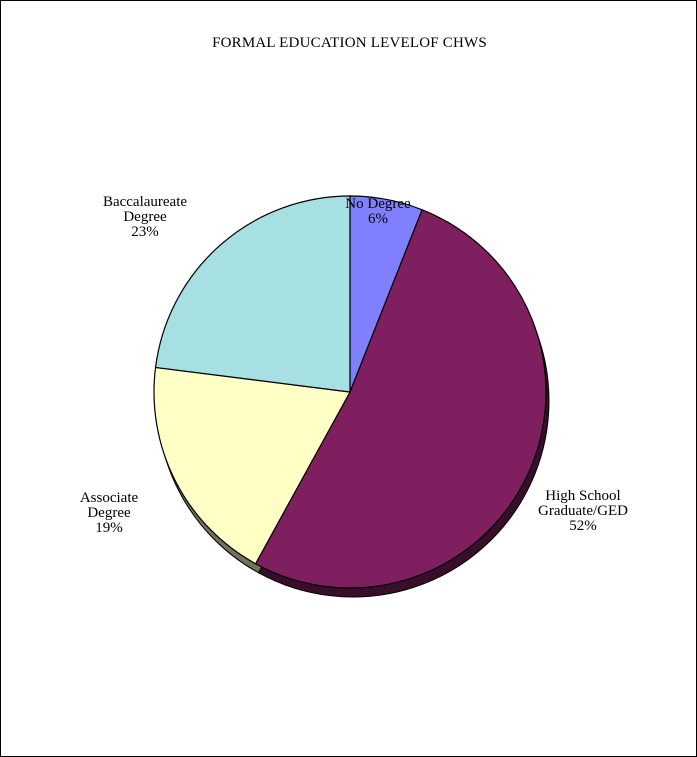  Describe the element at coordinates (349, 43) in the screenshot. I see `chart-title: FORMAL EDUCATION LEVELOF CHWS` at that location.